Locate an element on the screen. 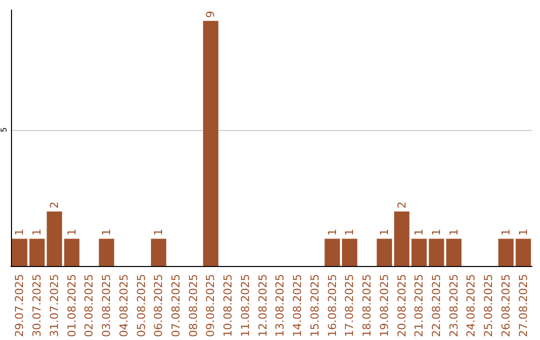  x-tick-label: 30.07.2025 is located at coordinates (37, 306).